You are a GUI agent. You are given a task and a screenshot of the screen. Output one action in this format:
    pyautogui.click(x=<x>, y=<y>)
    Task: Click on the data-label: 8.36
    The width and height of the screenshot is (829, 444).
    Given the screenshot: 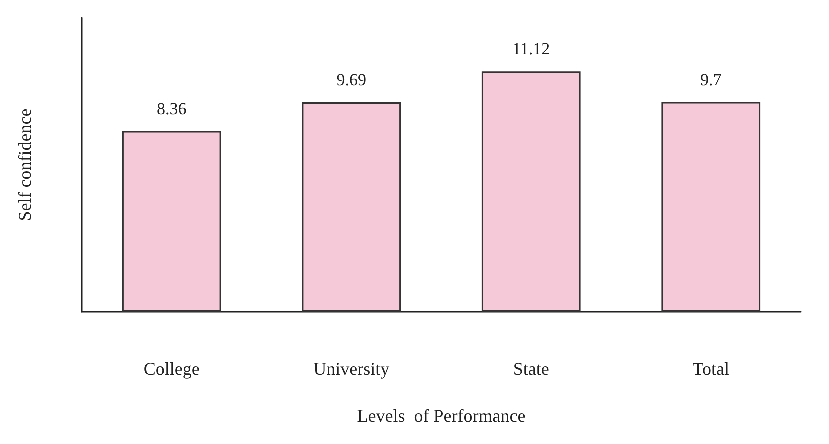 What is the action you would take?
    pyautogui.click(x=172, y=108)
    